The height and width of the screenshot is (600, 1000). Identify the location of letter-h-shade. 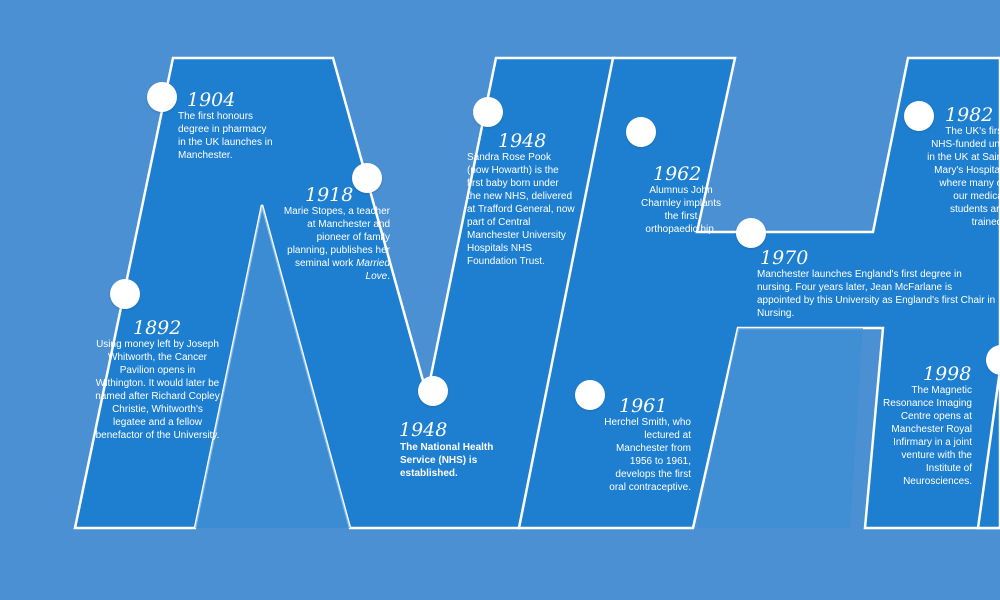
(780, 428).